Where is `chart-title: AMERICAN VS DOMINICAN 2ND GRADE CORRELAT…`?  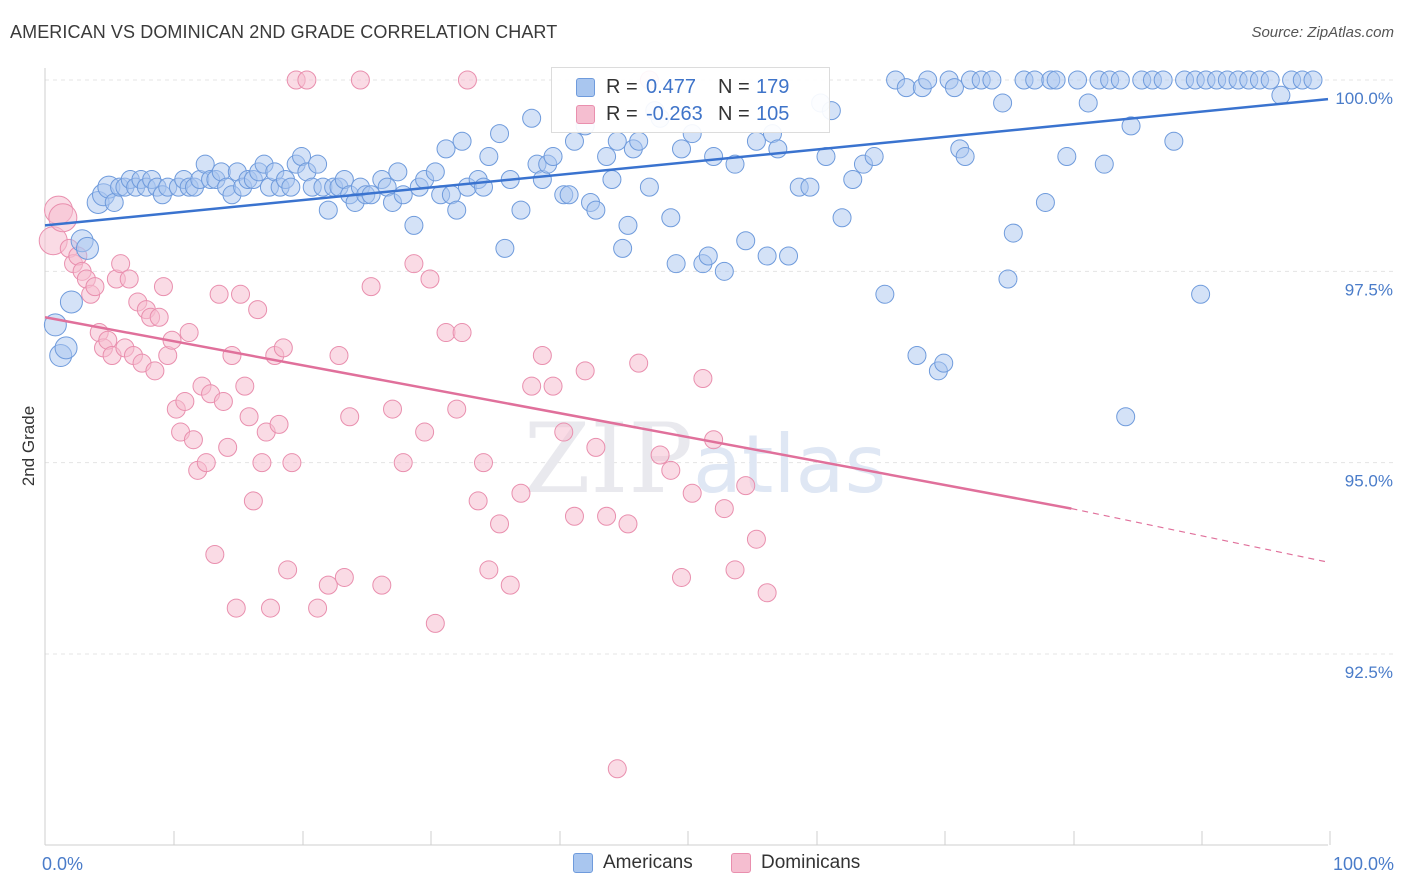 chart-title: AMERICAN VS DOMINICAN 2ND GRADE CORRELAT… is located at coordinates (284, 32).